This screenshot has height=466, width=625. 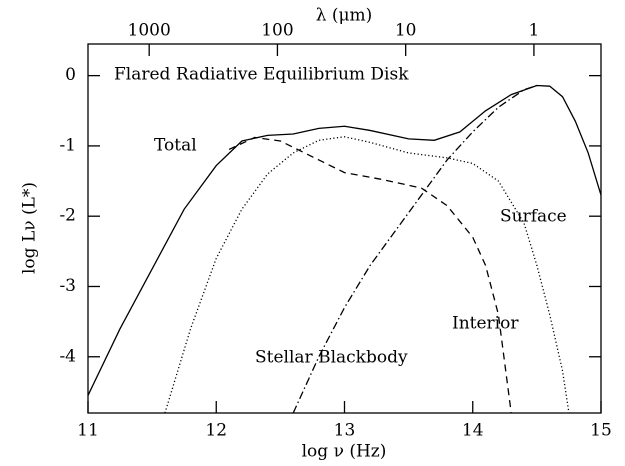 I want to click on y-tick-label: 0, so click(x=70, y=75).